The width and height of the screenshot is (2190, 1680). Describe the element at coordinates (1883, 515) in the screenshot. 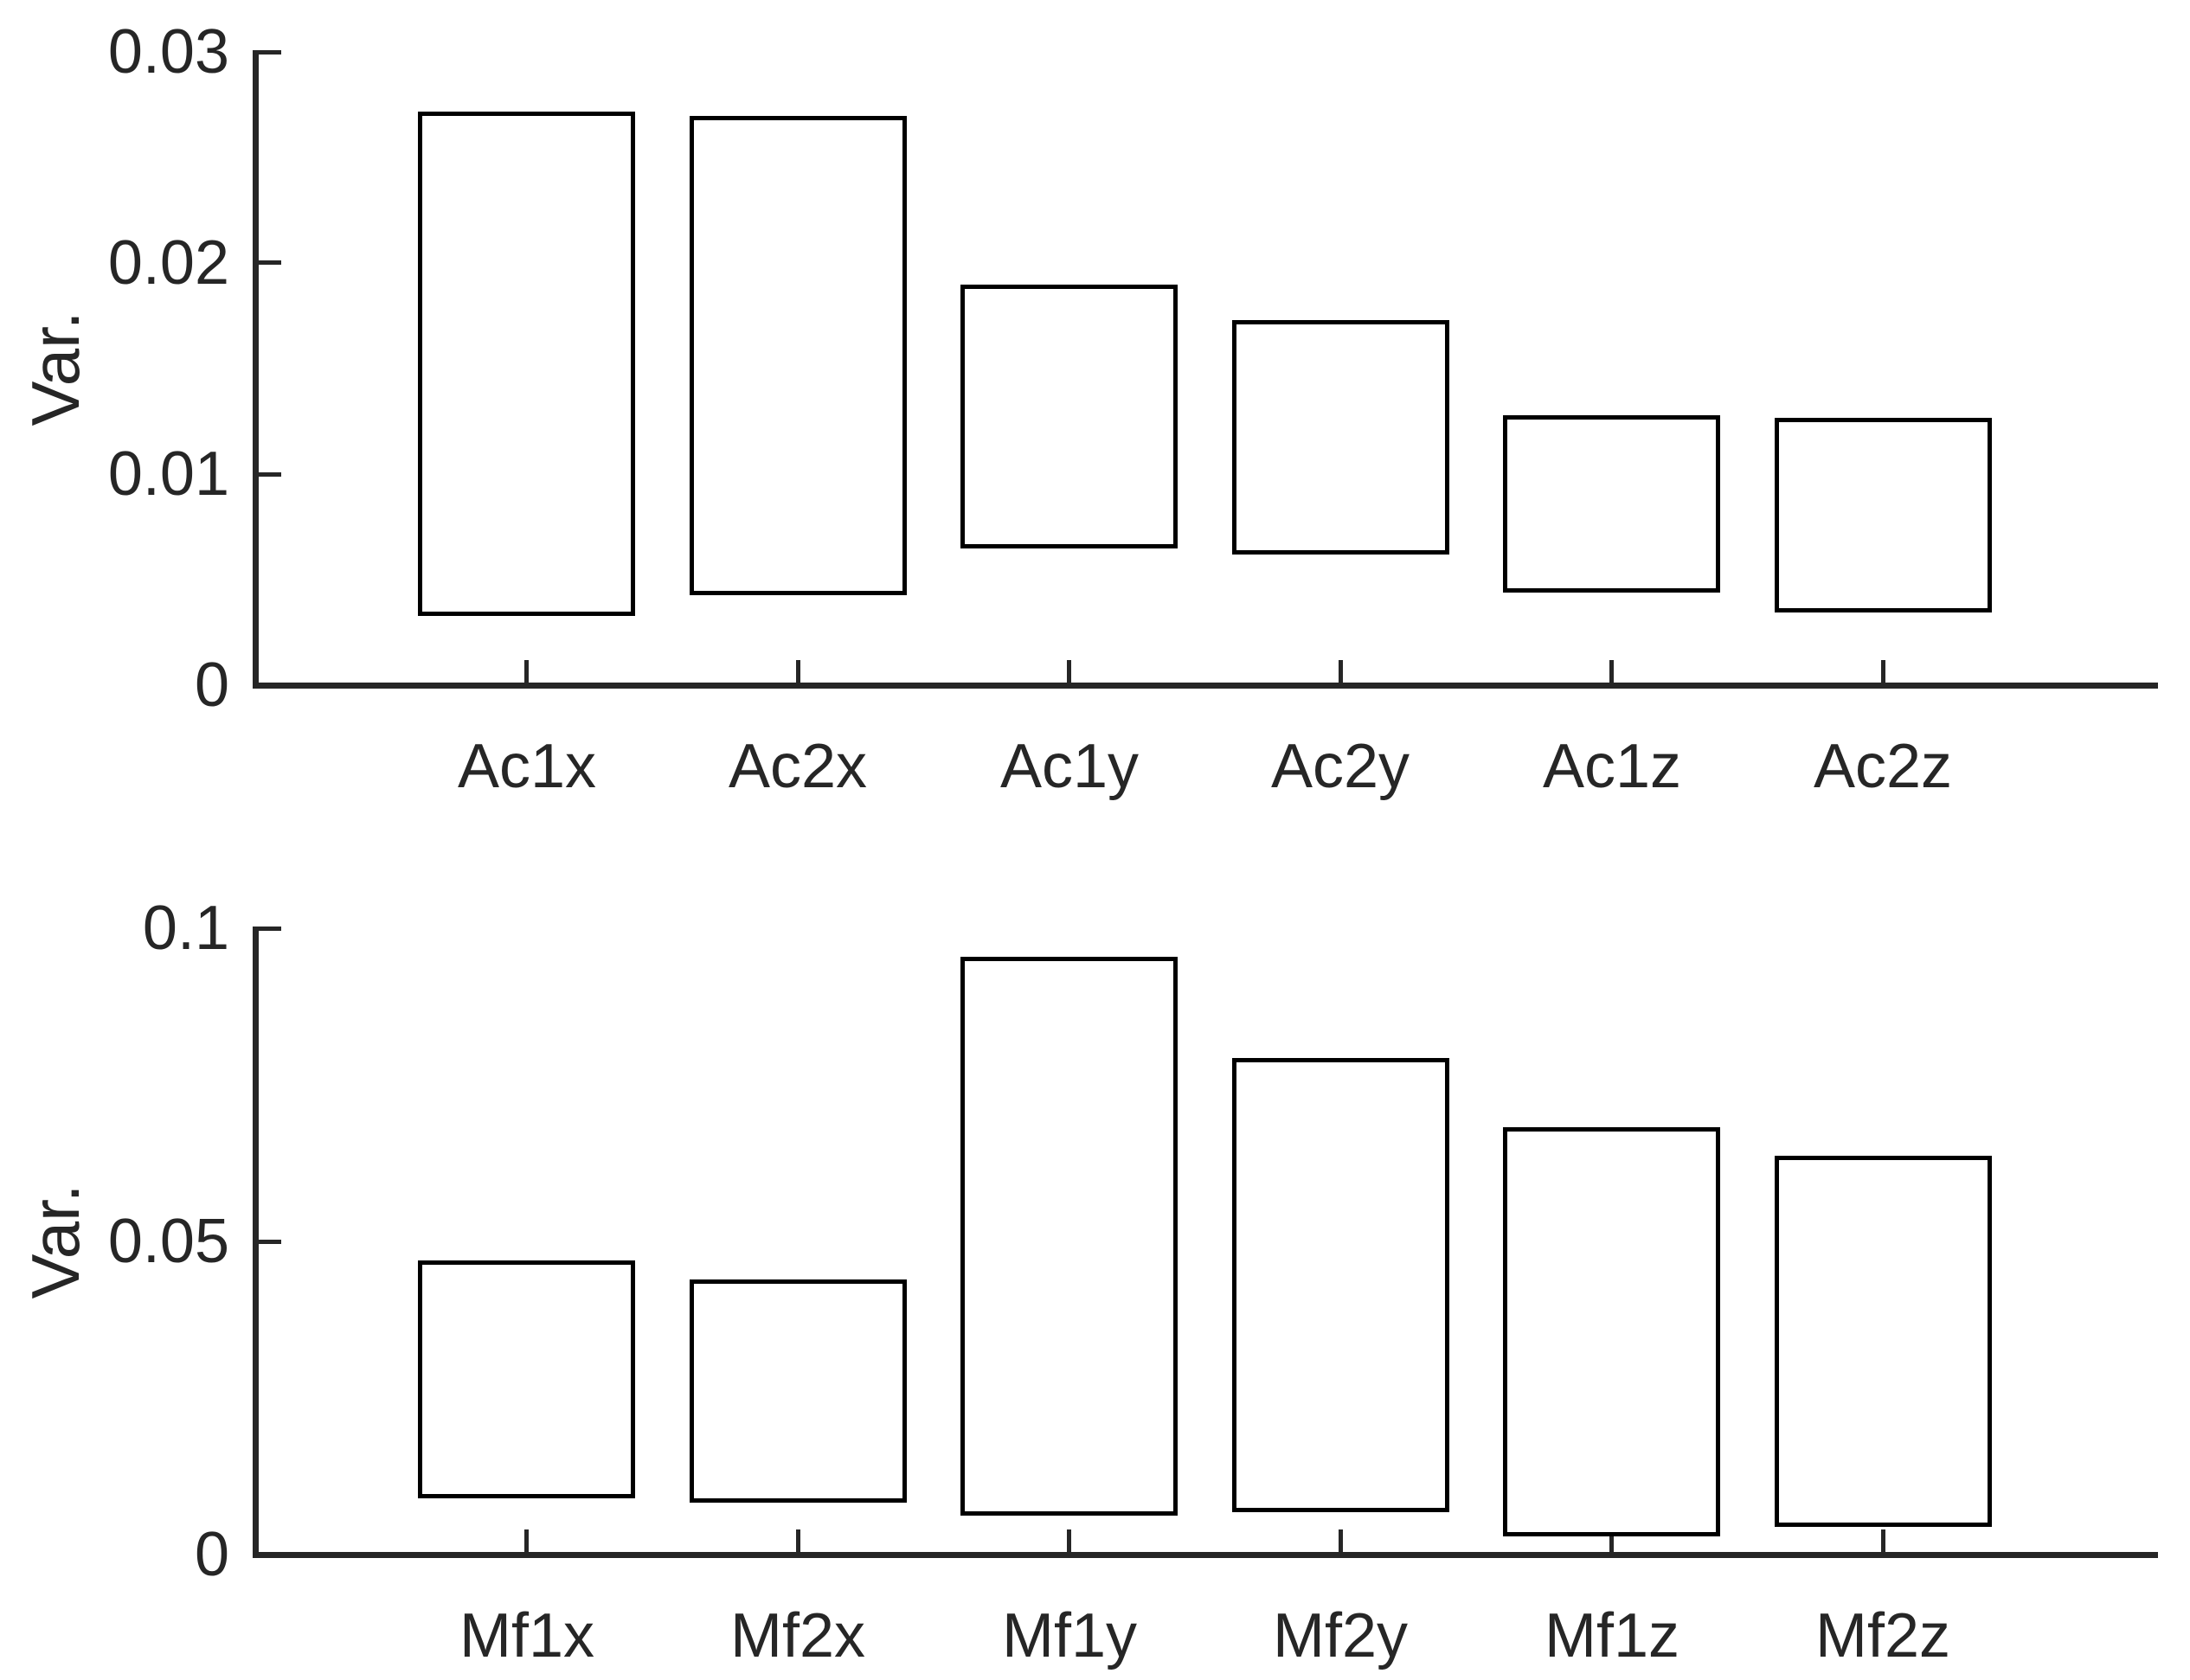

I see `bar-Ac2z` at that location.